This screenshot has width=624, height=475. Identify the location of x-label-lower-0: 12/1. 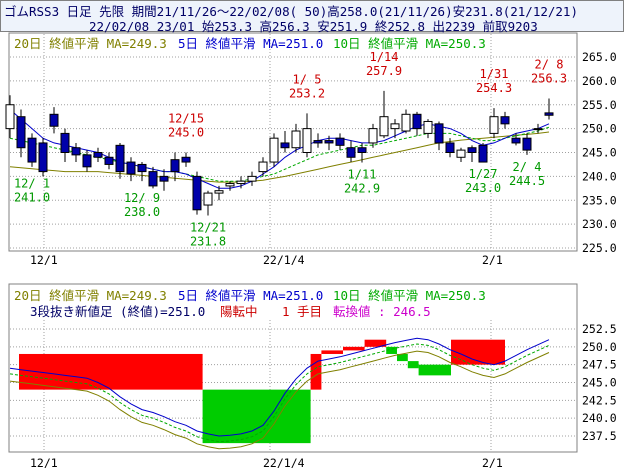
(44, 463).